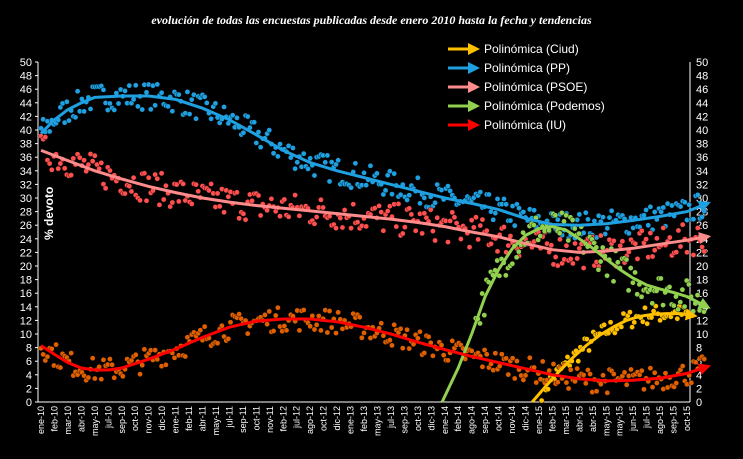  What do you see at coordinates (310, 420) in the screenshot?
I see `x-tick: ago-12` at bounding box center [310, 420].